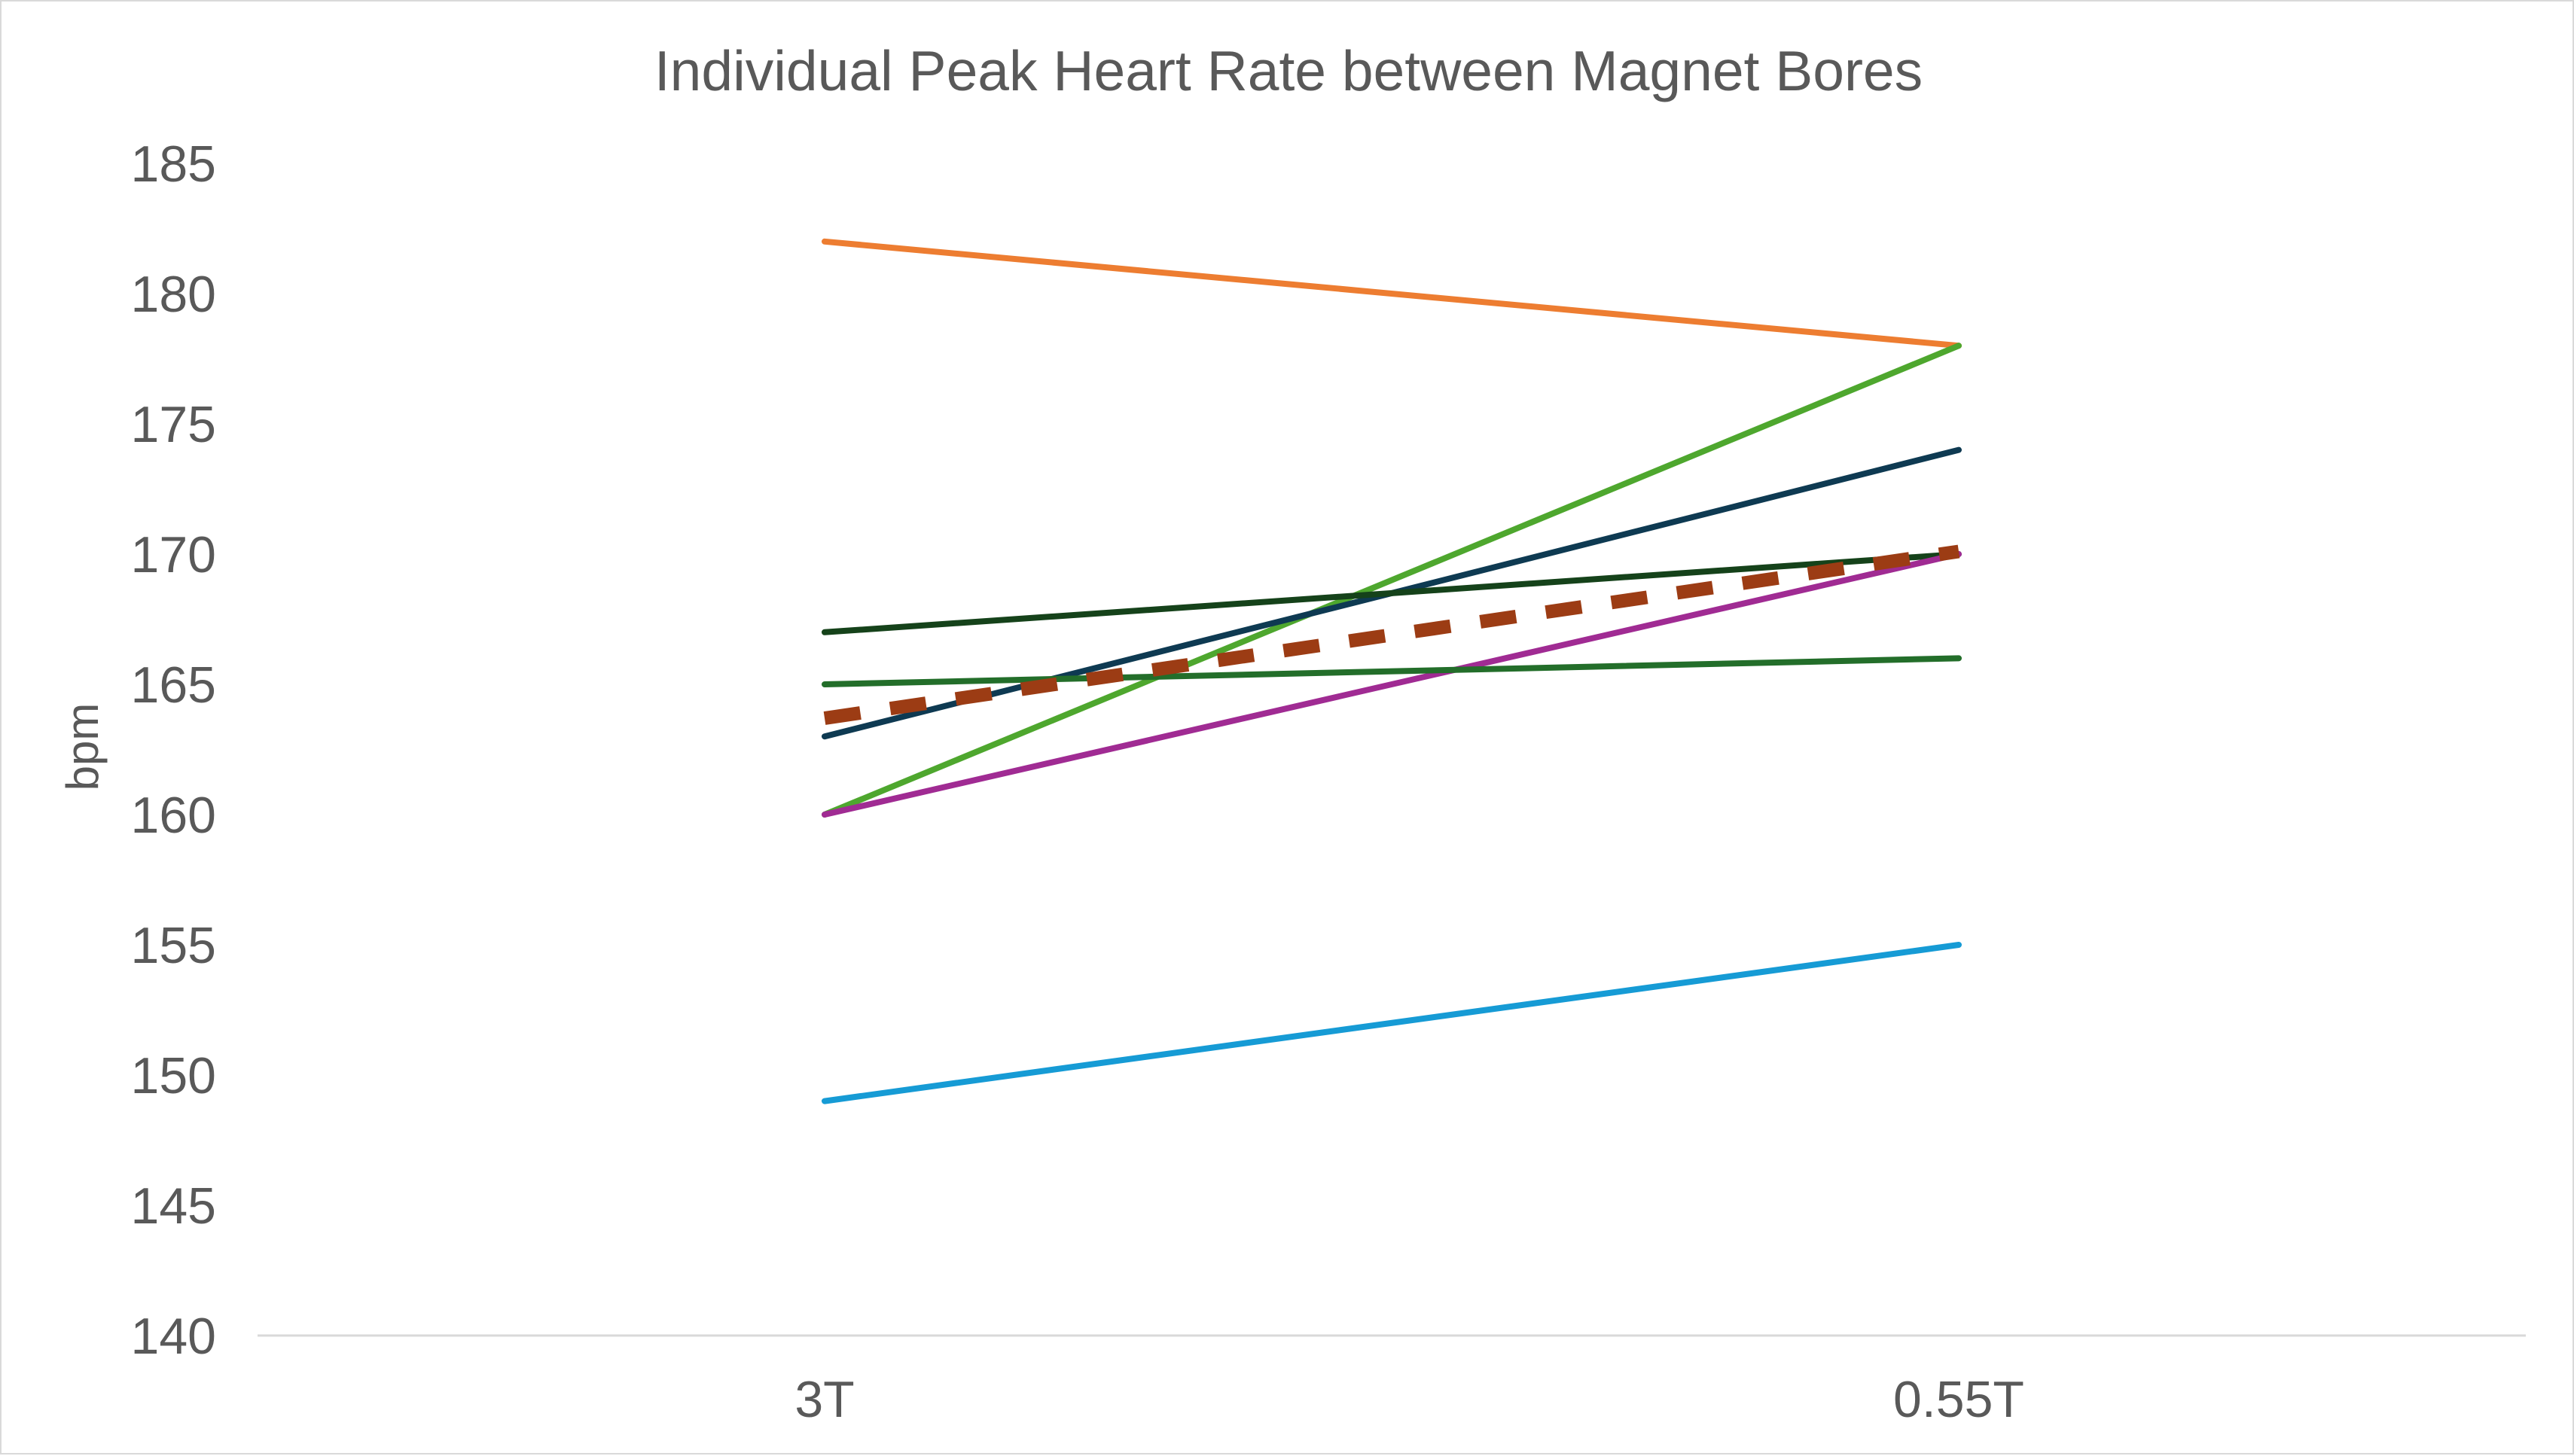  I want to click on series-line-dashed, so click(1391, 634).